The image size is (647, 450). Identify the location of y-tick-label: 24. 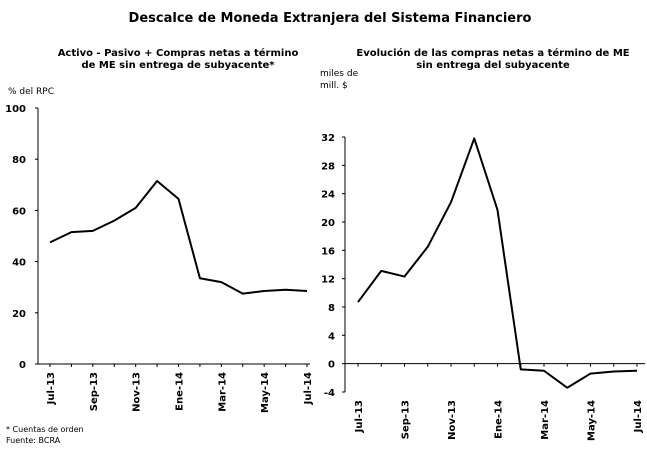
(328, 195).